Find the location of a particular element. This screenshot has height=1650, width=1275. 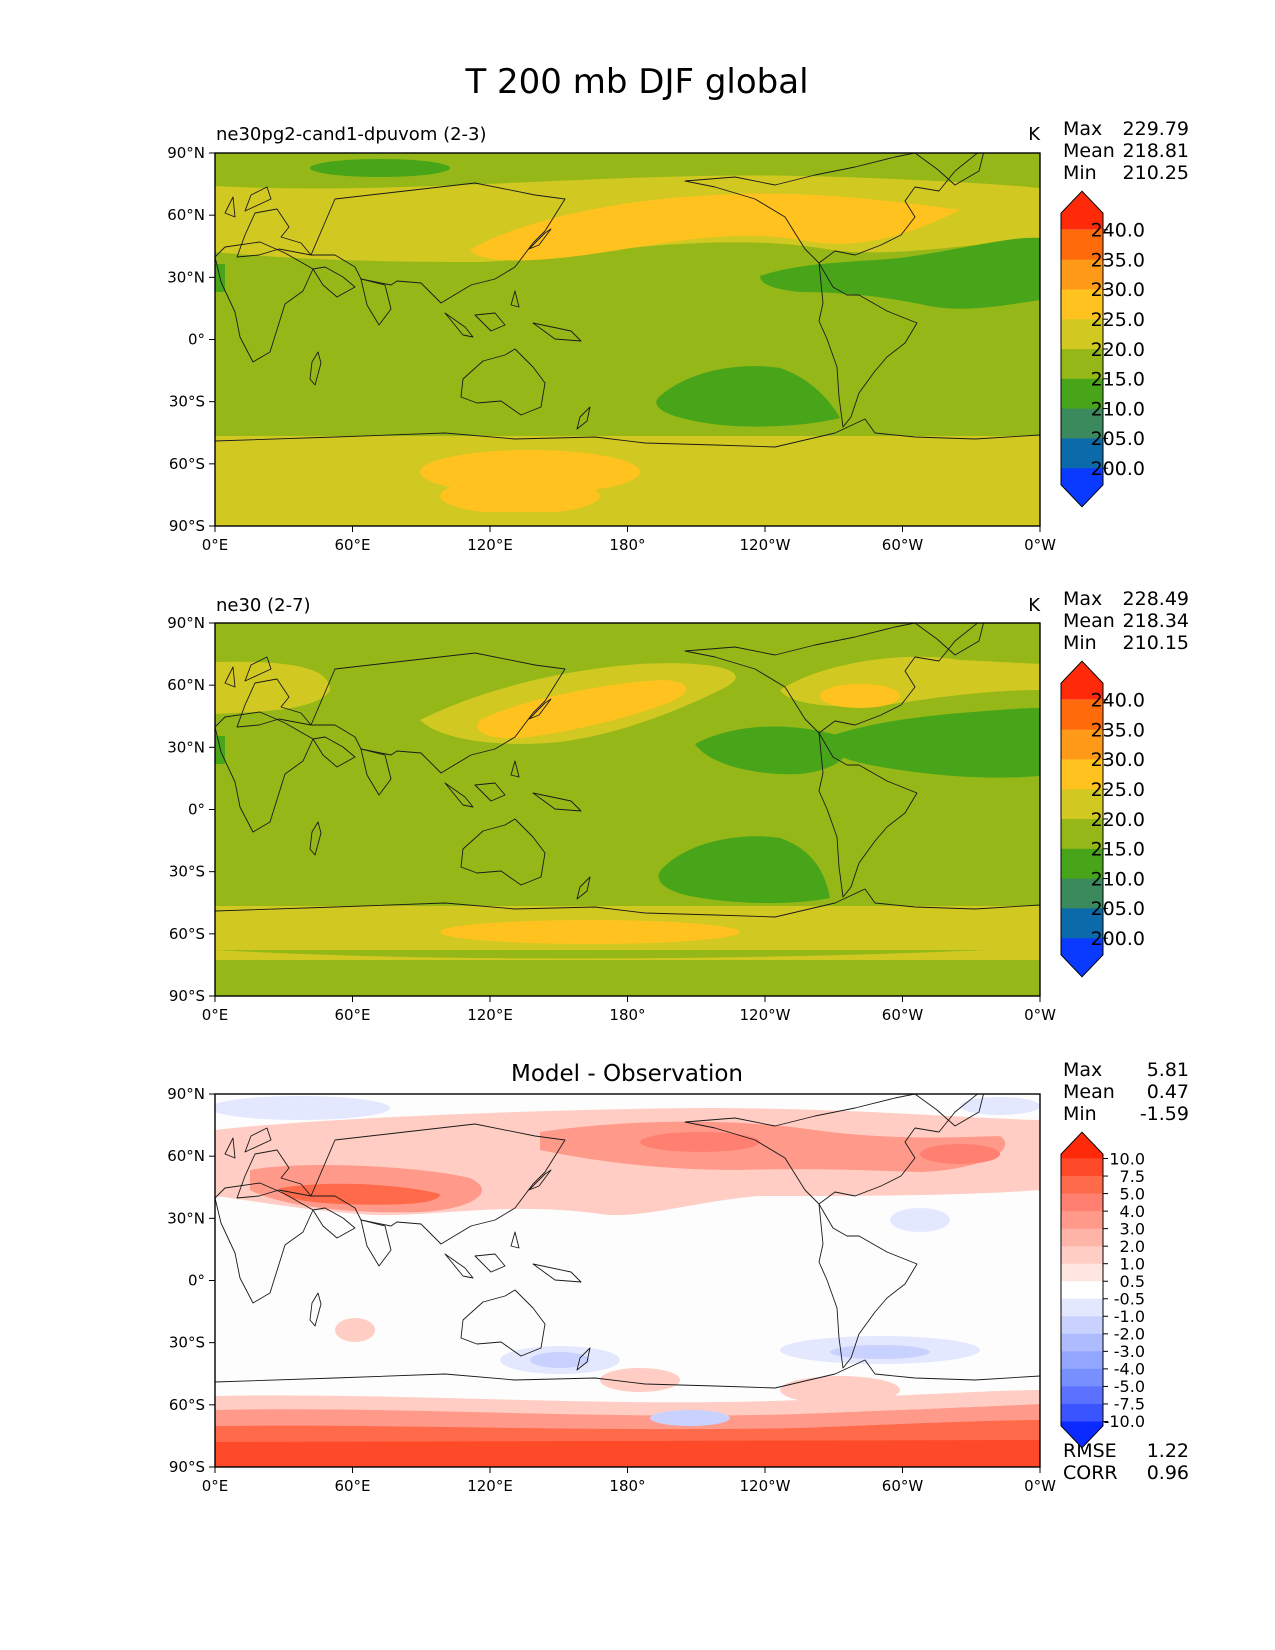

colorbar-label: 215.0 is located at coordinates (1118, 850).